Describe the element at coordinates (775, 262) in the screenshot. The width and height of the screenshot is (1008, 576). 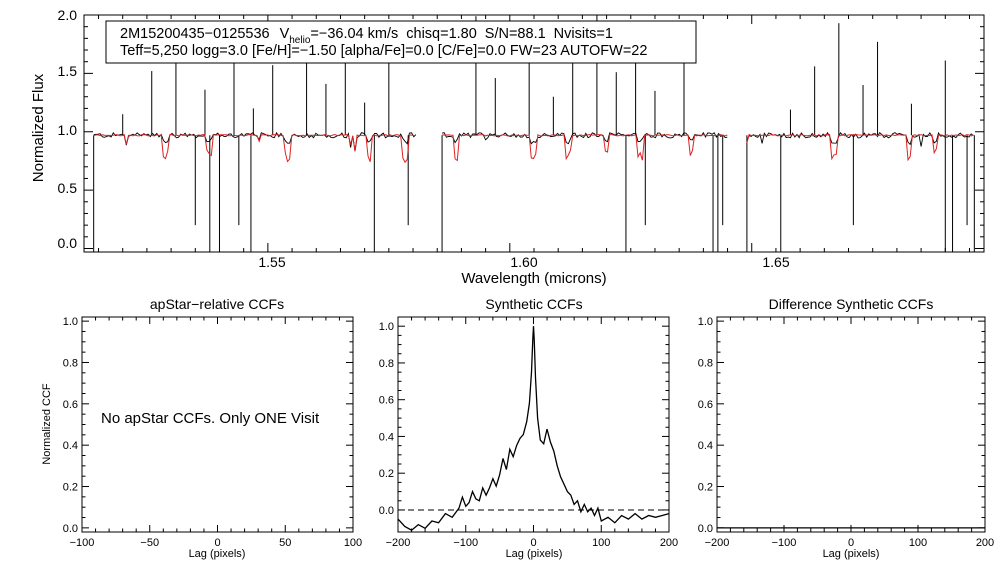
I see `spectrum-xtick-label: 1.65` at that location.